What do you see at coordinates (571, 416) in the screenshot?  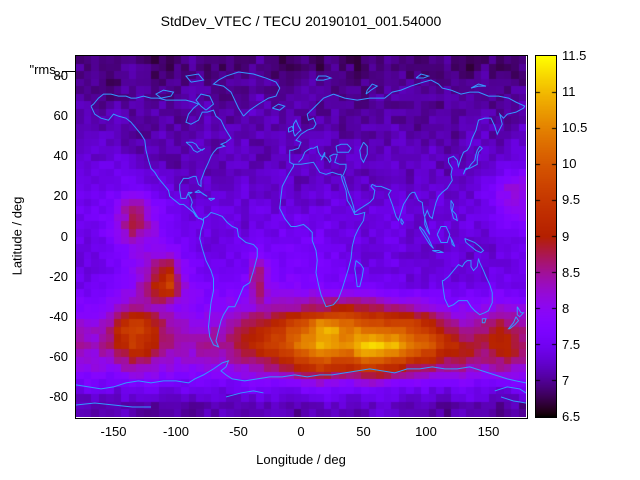 I see `colorbar-tick-label: 6.5` at bounding box center [571, 416].